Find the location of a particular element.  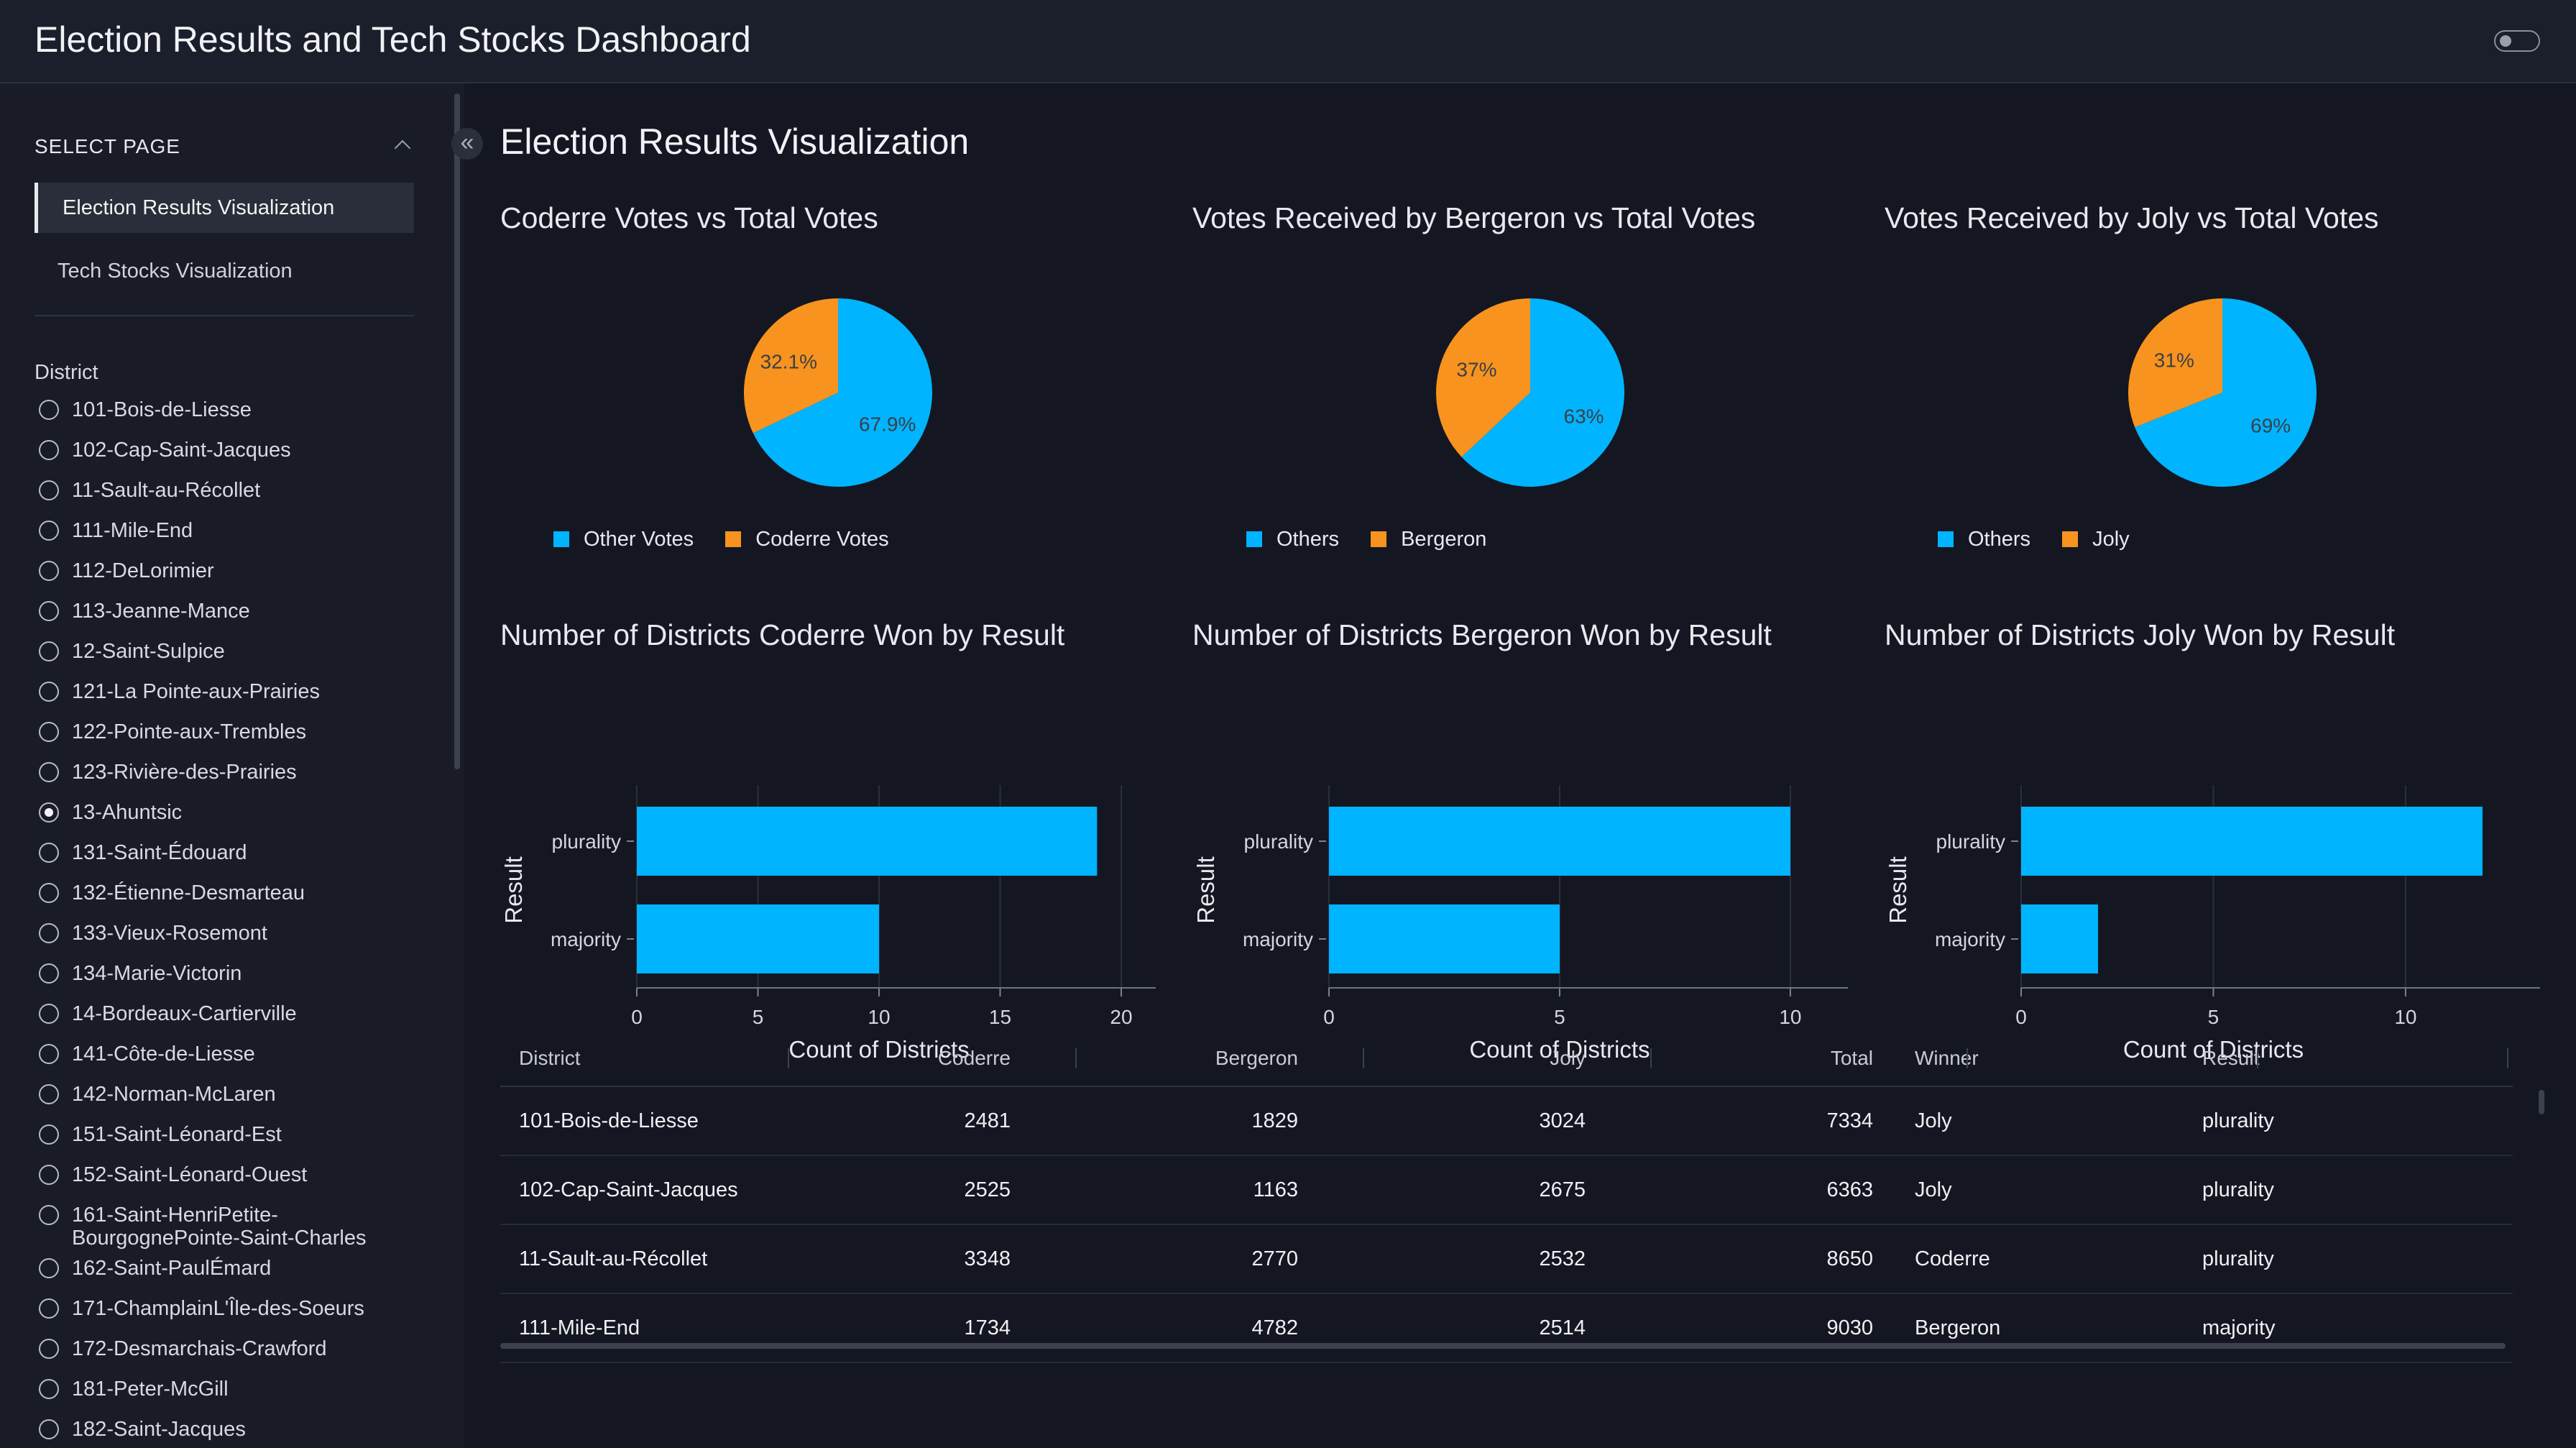

pie-slice-joly is located at coordinates (2175, 363).